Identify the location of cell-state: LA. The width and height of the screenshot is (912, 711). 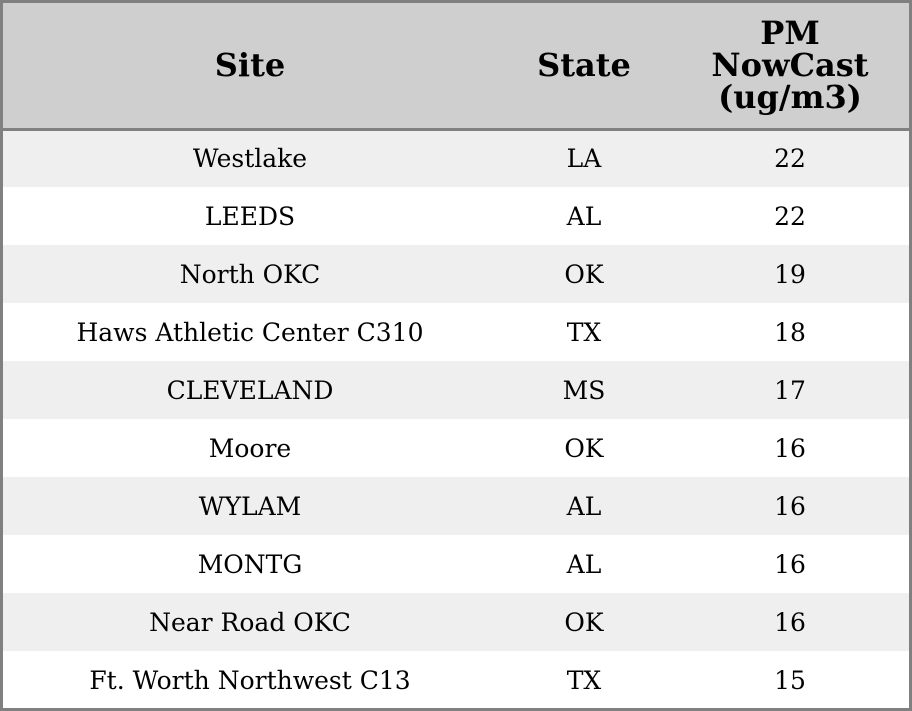
(584, 159).